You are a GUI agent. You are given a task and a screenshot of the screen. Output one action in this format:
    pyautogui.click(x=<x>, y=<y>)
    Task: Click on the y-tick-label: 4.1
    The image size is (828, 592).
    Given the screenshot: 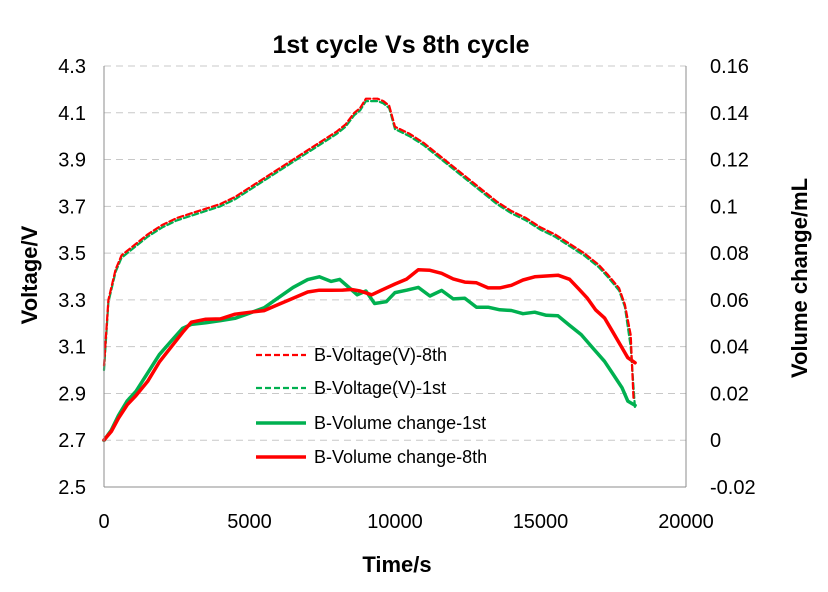 What is the action you would take?
    pyautogui.click(x=72, y=114)
    